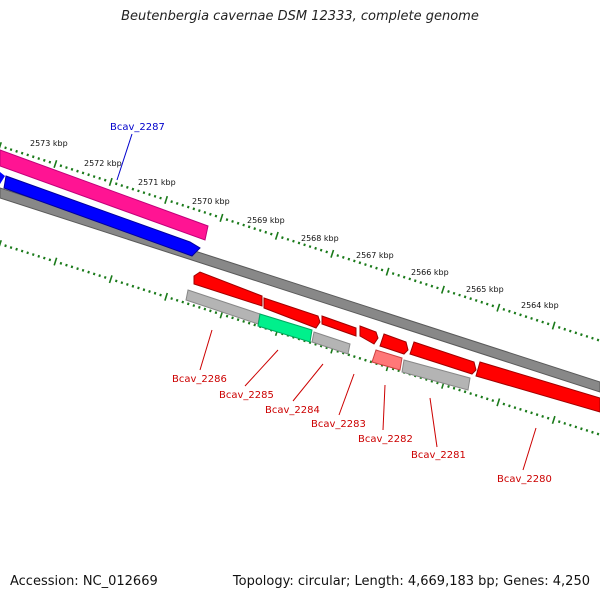 The image size is (600, 600). I want to click on scale-label-2570: 2570 kbp, so click(211, 201).